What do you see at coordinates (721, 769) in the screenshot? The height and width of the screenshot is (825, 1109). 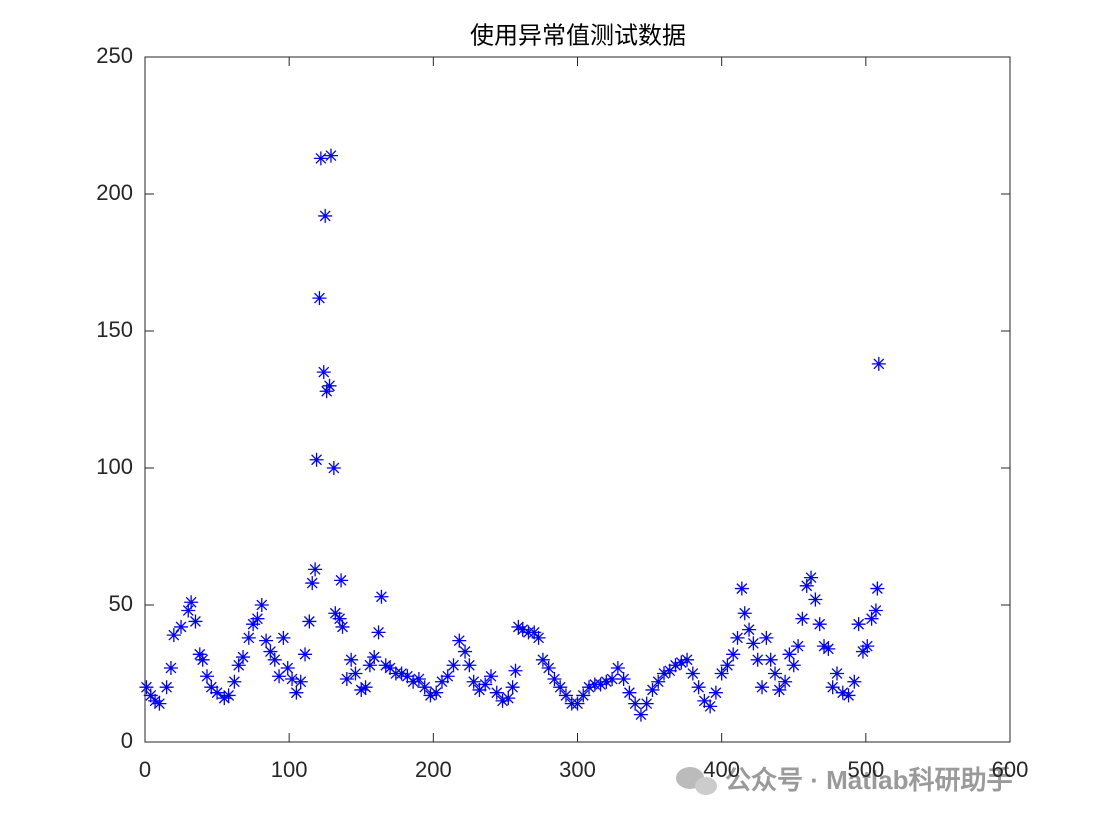 I see `x-tick-label: 400` at bounding box center [721, 769].